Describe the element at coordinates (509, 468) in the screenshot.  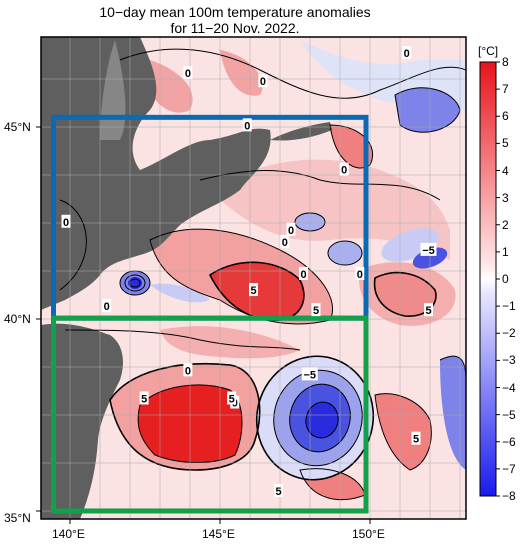
I see `colorbar-tick-label: −7` at that location.